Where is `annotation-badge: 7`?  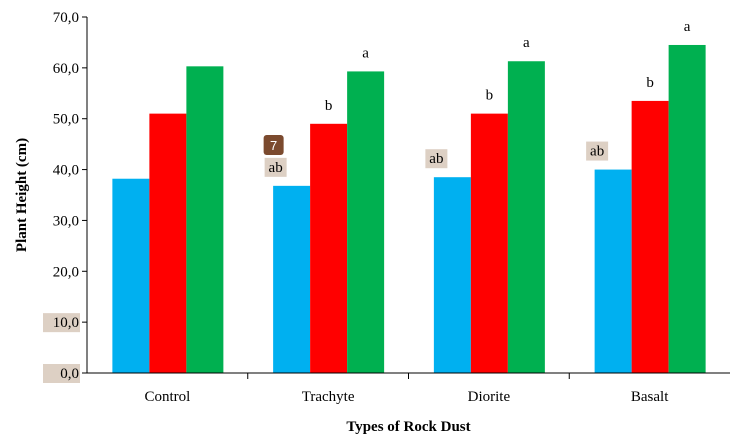 annotation-badge: 7 is located at coordinates (273, 145).